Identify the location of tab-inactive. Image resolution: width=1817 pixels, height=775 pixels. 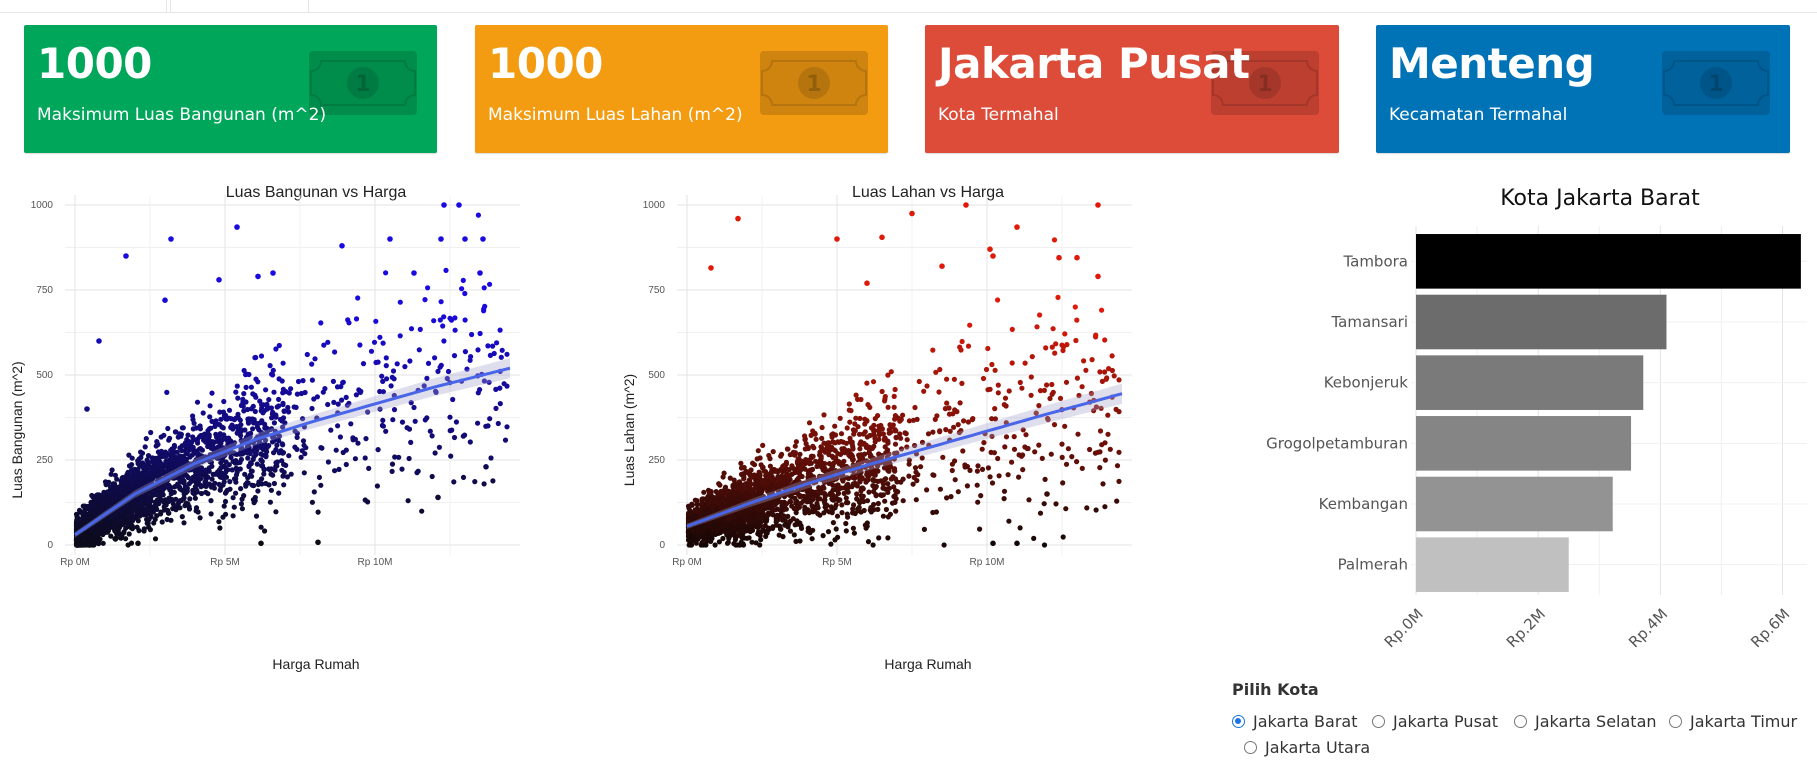
(83, 6).